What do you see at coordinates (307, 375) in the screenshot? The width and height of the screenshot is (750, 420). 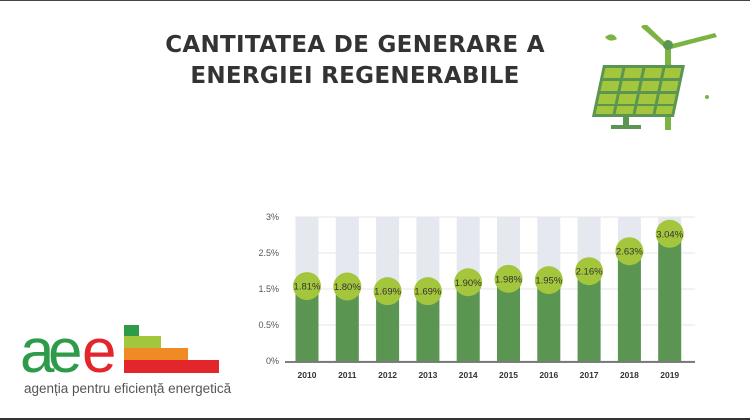 I see `x-tick-label: 2010` at bounding box center [307, 375].